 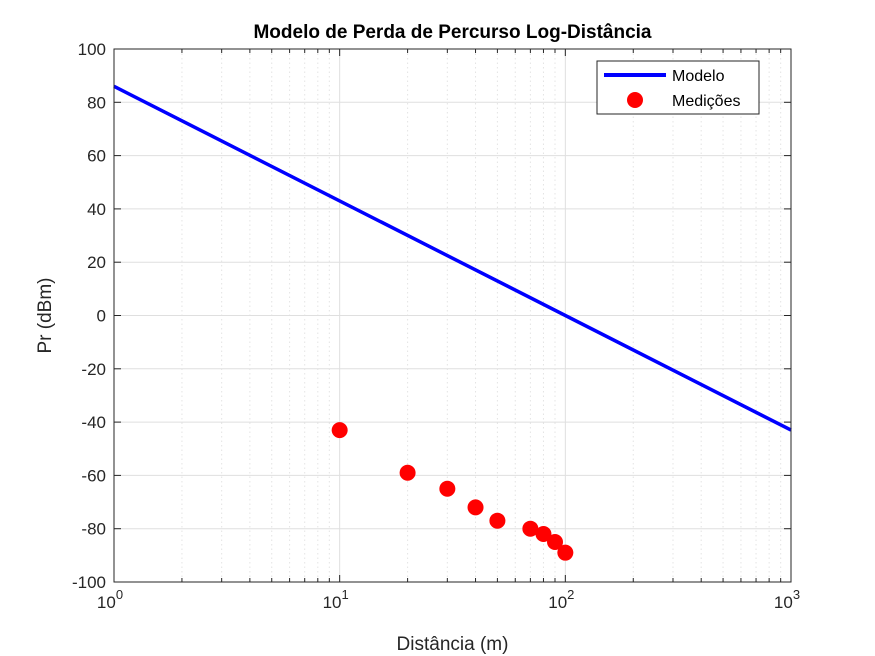 I want to click on y-tick-label: -80, so click(x=93, y=529).